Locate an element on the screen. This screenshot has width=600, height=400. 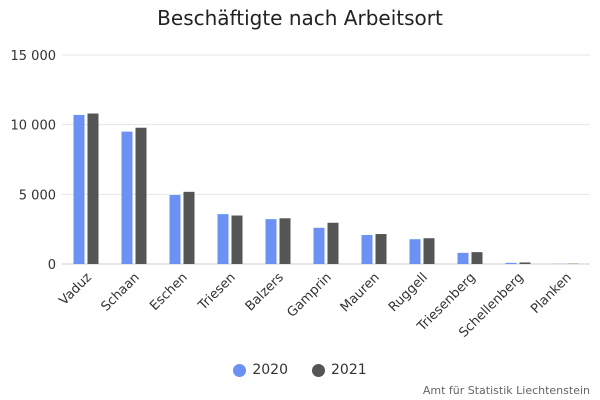
x-tick-label: Triesen is located at coordinates (217, 292).